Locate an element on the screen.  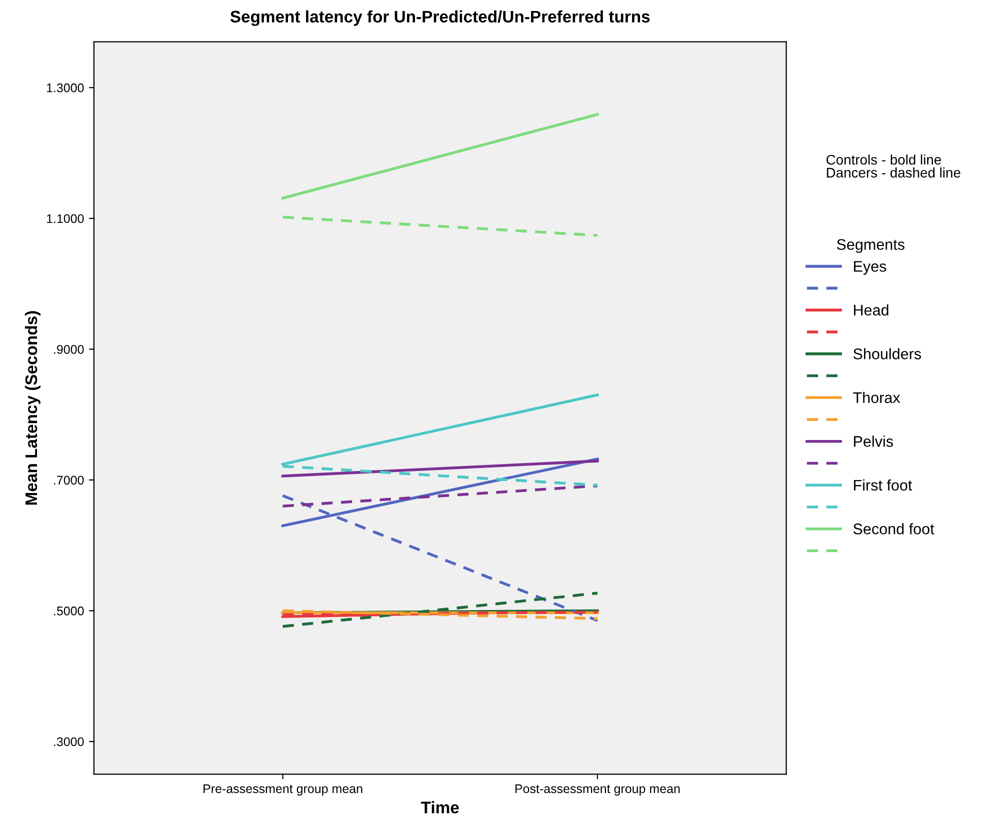
x-tick-label: Pre-assessment group mean is located at coordinates (283, 790).